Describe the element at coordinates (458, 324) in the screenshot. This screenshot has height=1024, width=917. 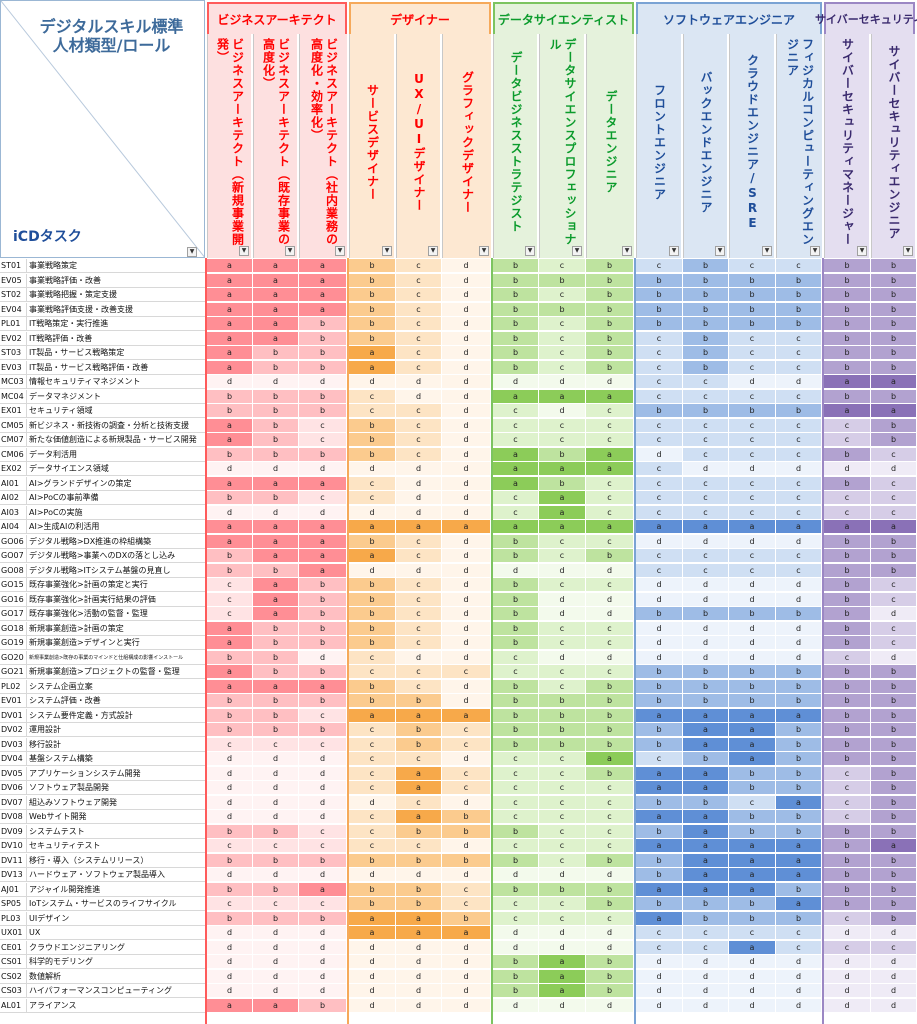
I see `table-row: PL01 IT戦略策定・実行推進 a a b b c d b c b b b b b b b` at that location.